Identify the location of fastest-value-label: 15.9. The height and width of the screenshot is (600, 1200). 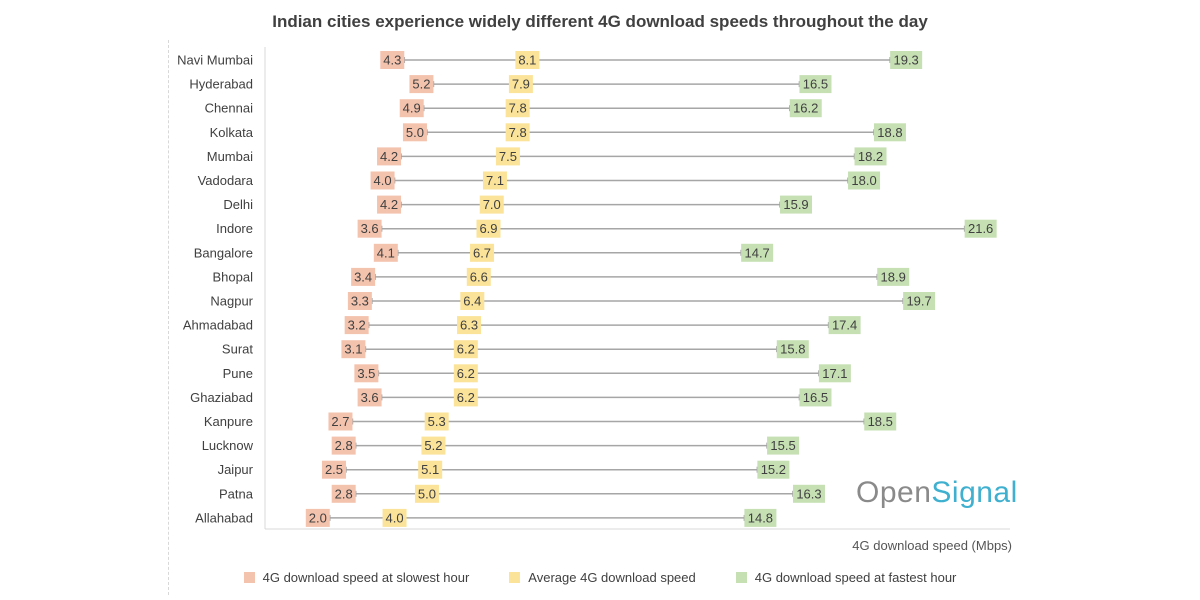
(795, 204).